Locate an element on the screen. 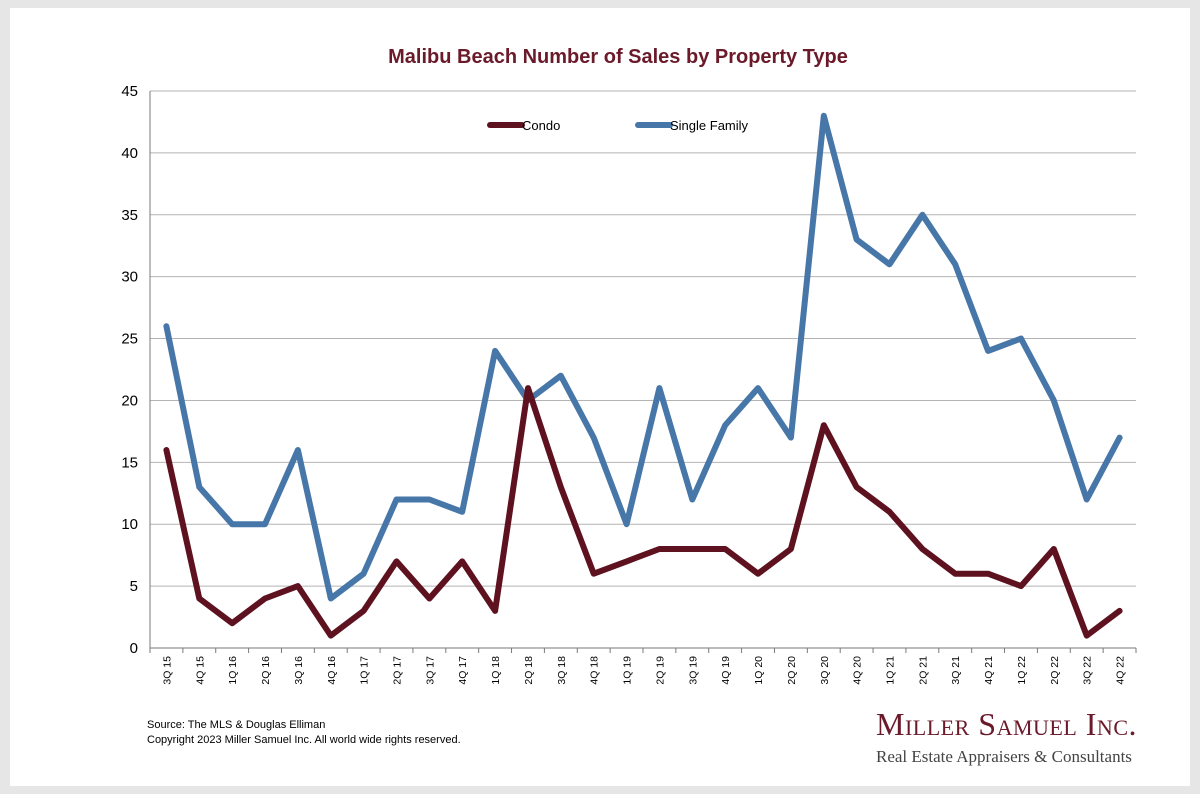  y-tick-label: 20 is located at coordinates (129, 400).